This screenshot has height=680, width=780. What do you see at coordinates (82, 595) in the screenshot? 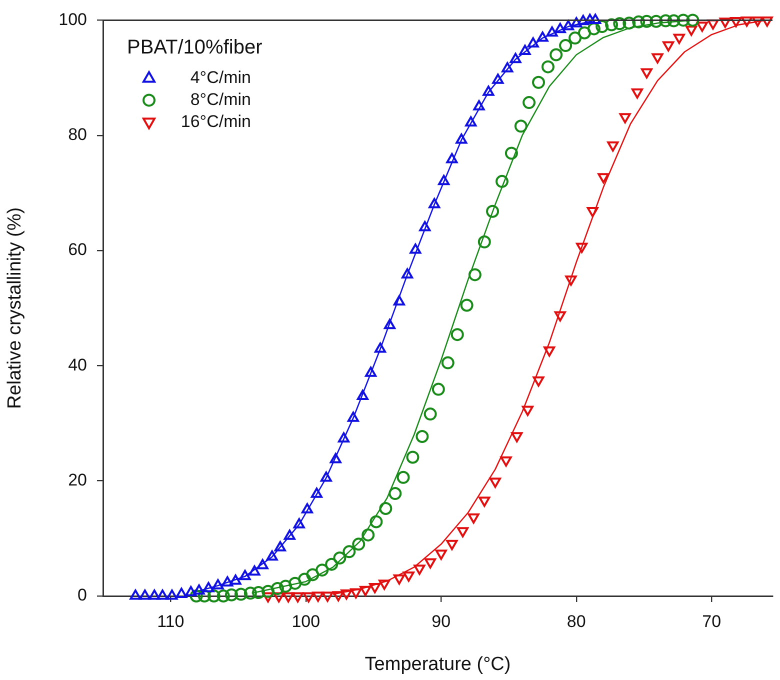
I see `y-tick-label: 0` at bounding box center [82, 595].